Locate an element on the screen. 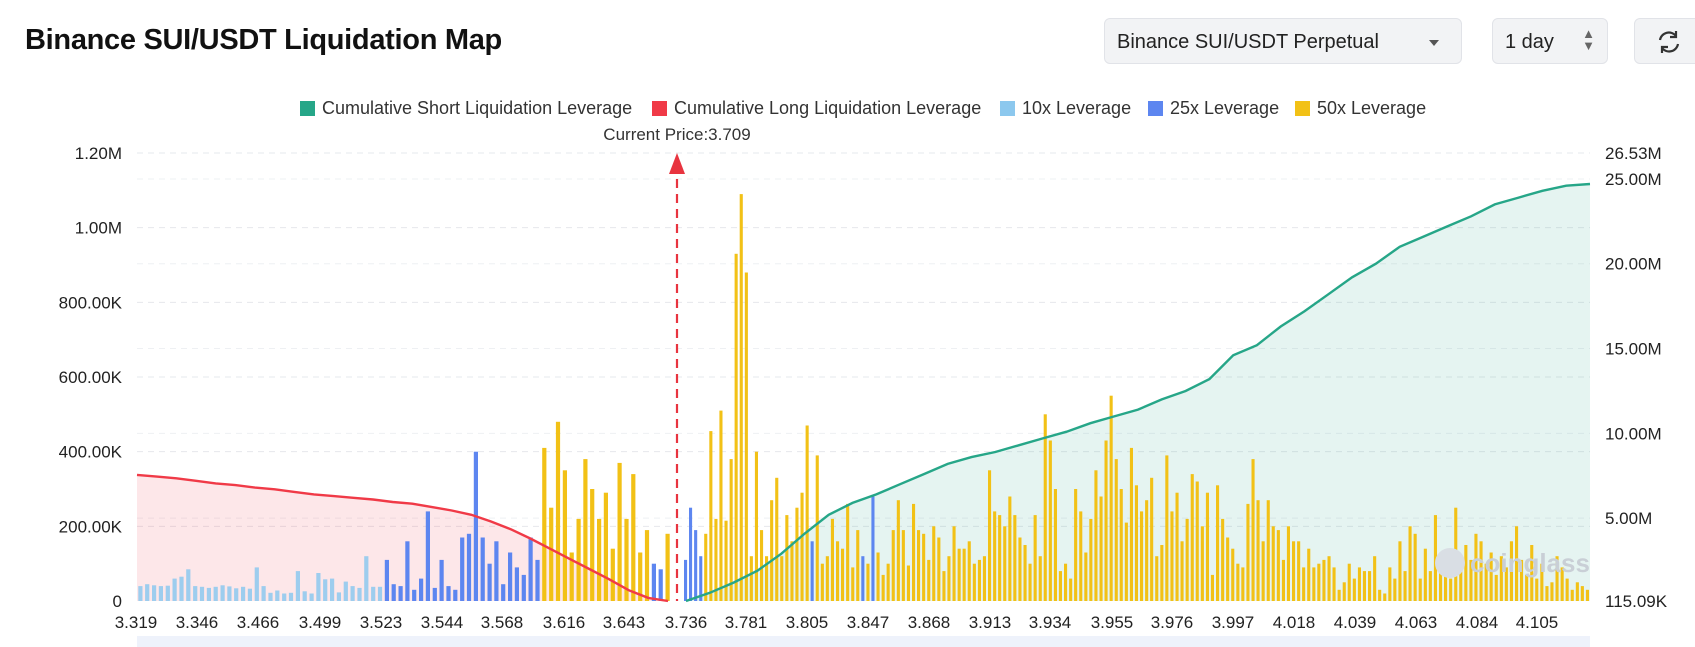 This screenshot has height=647, width=1695. legend-swatch-short is located at coordinates (307, 108).